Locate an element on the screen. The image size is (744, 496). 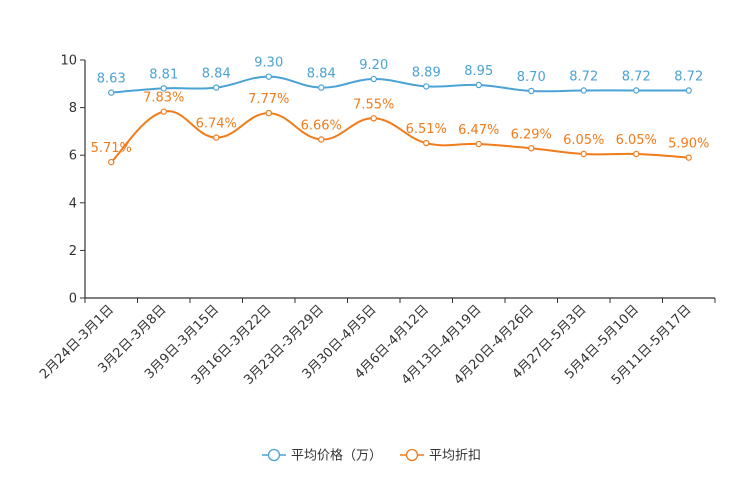
data-label: 7.55% is located at coordinates (373, 104).